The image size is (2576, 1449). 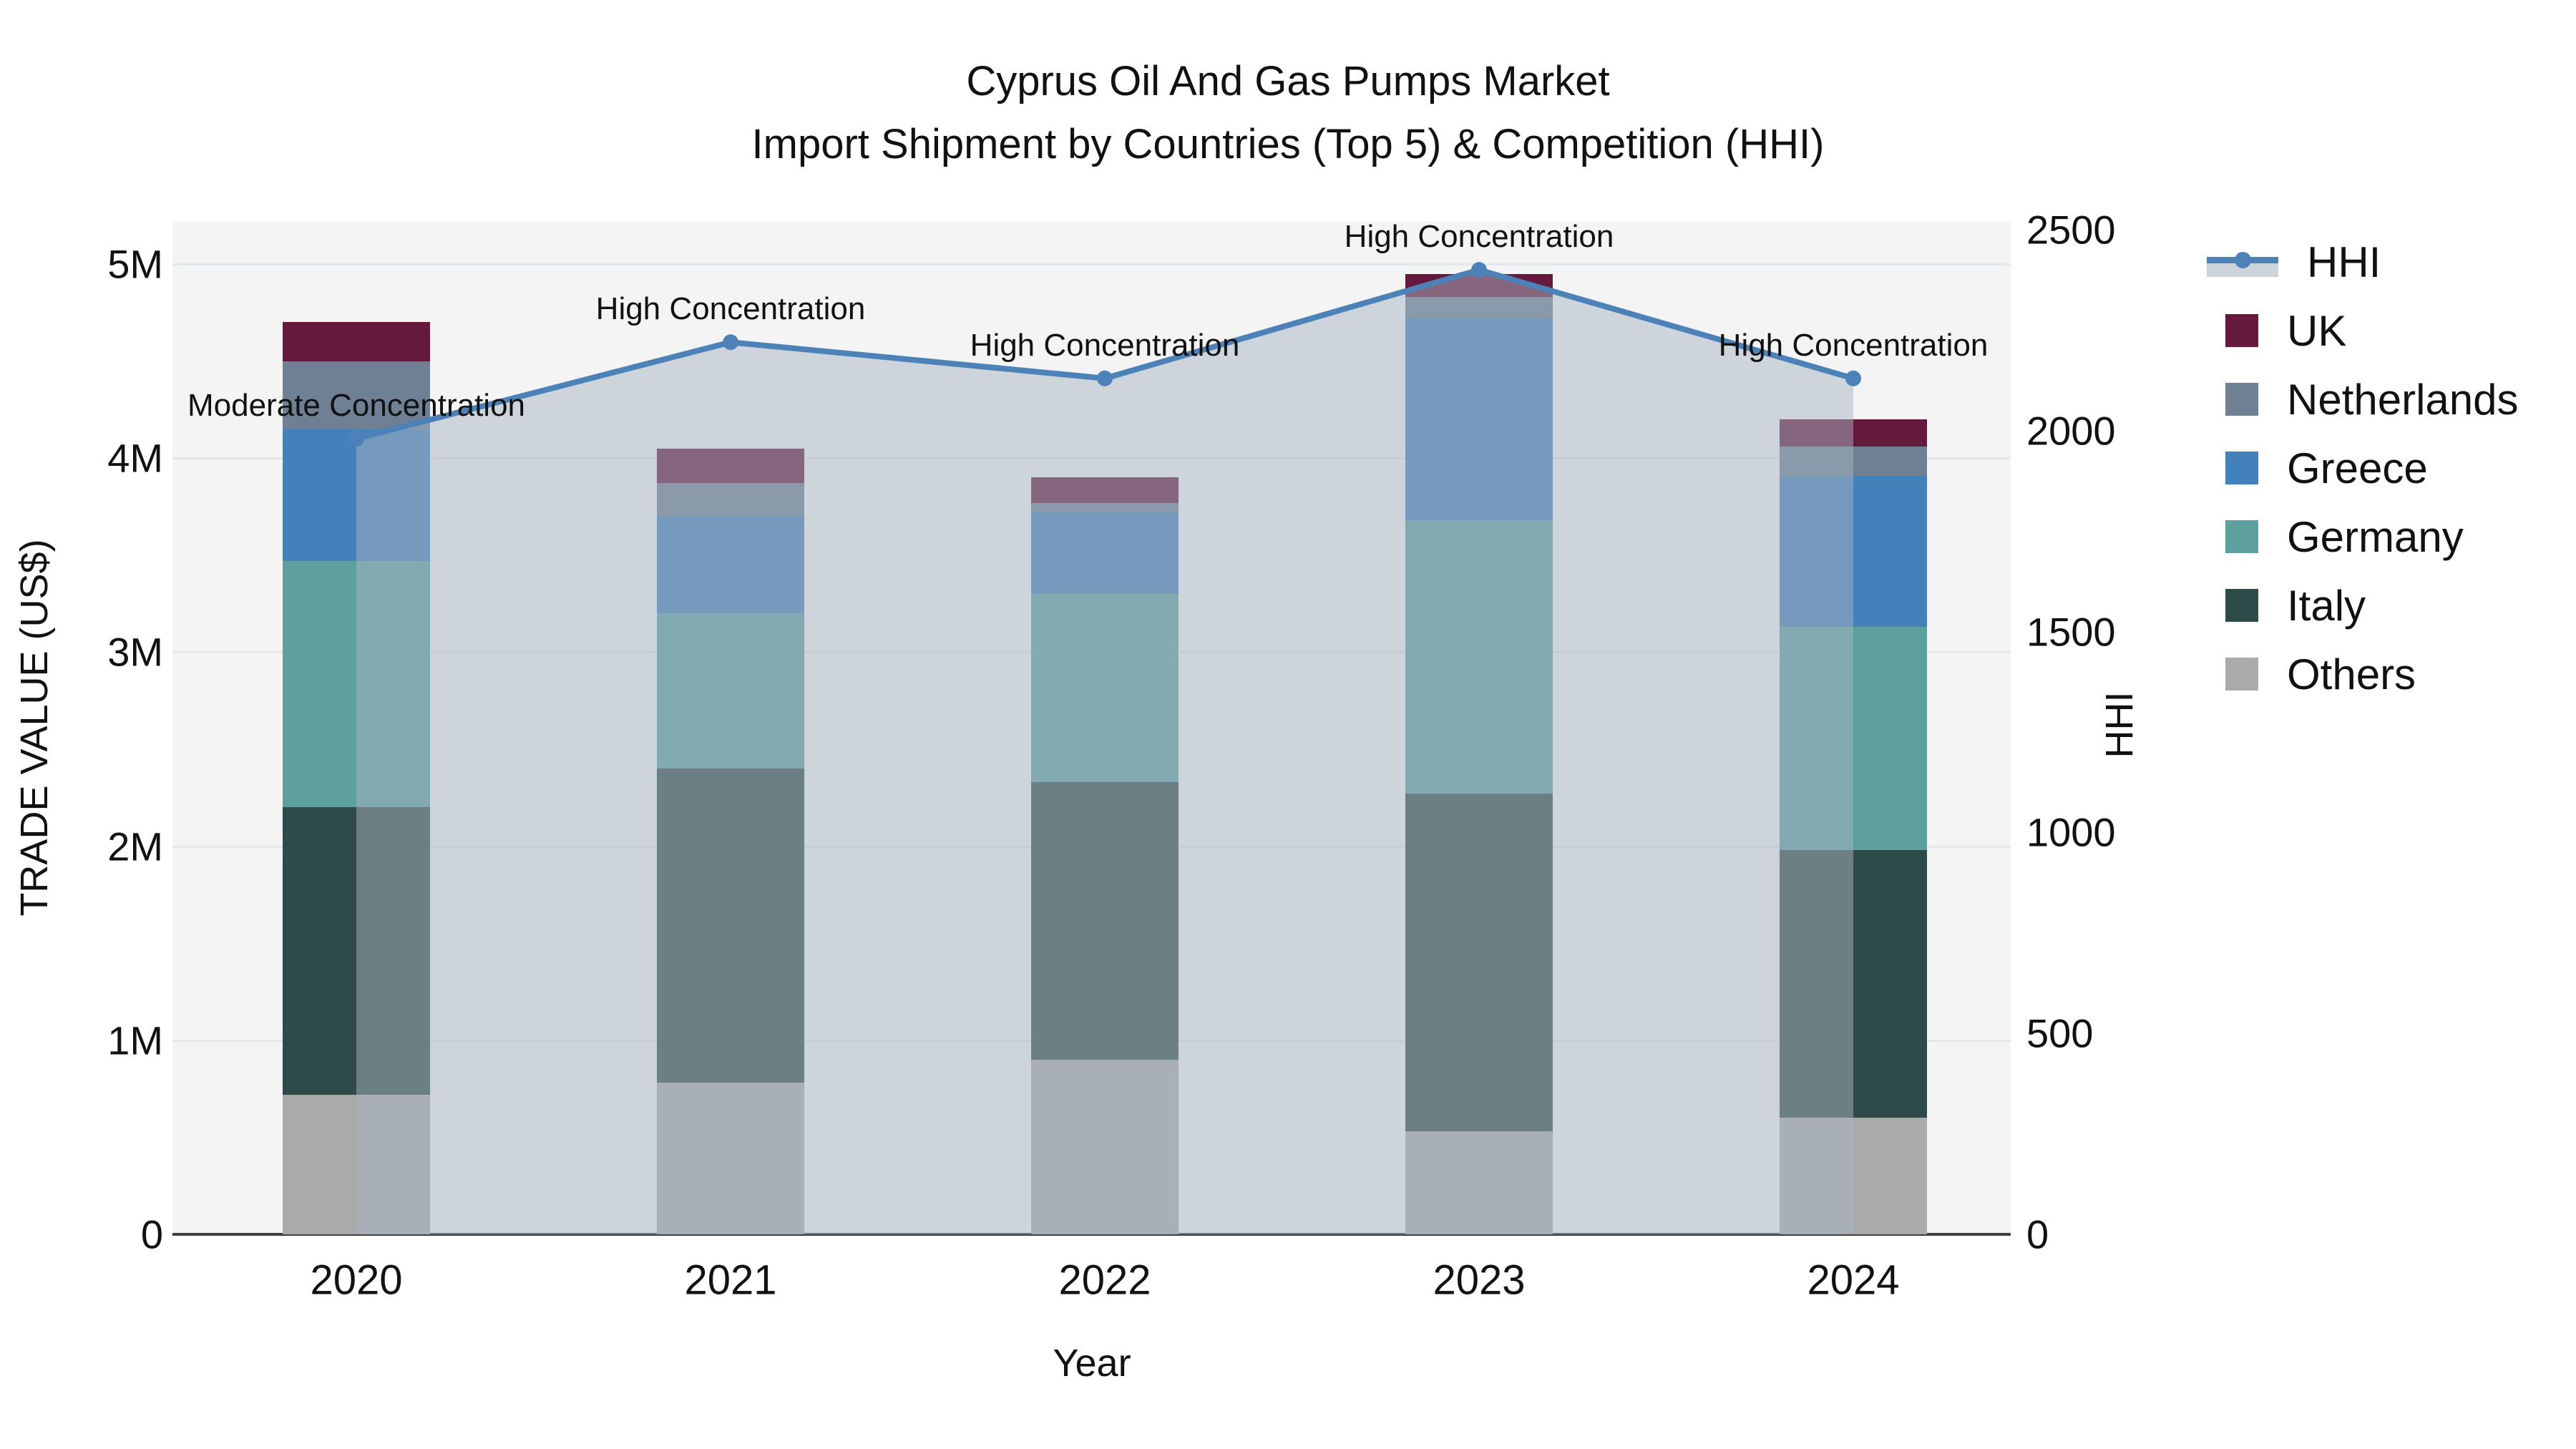 I want to click on bar-segment-netherlands-2024, so click(x=1853, y=461).